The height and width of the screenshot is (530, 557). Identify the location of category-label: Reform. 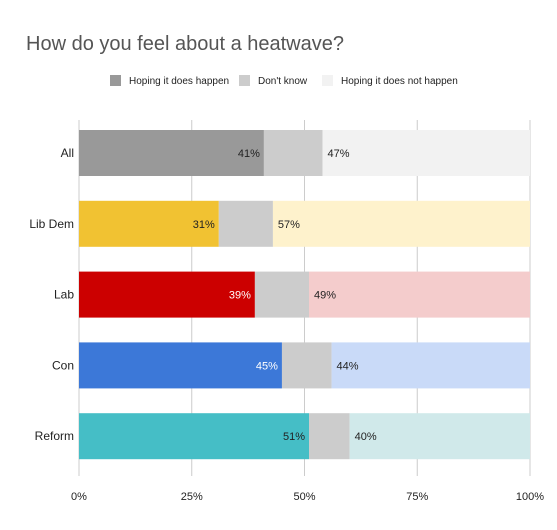
(54, 436).